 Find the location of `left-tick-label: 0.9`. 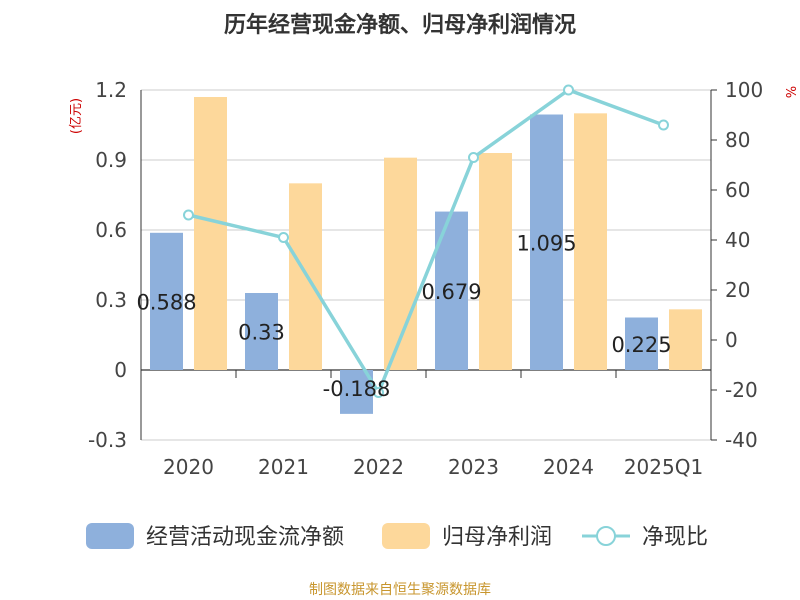

left-tick-label: 0.9 is located at coordinates (111, 160).